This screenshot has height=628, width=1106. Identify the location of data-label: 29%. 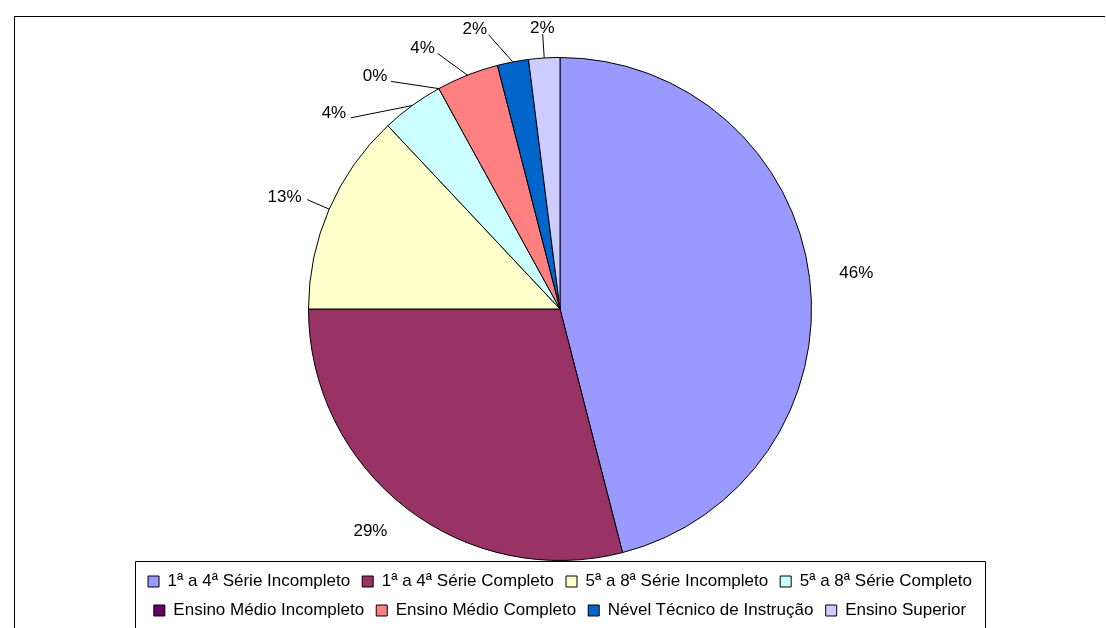
(370, 531).